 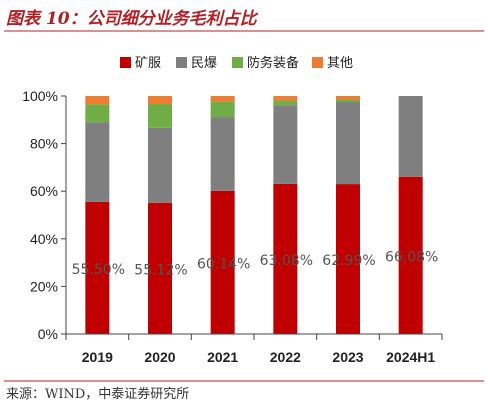 What do you see at coordinates (44, 144) in the screenshot?
I see `y-tick-label: 80%` at bounding box center [44, 144].